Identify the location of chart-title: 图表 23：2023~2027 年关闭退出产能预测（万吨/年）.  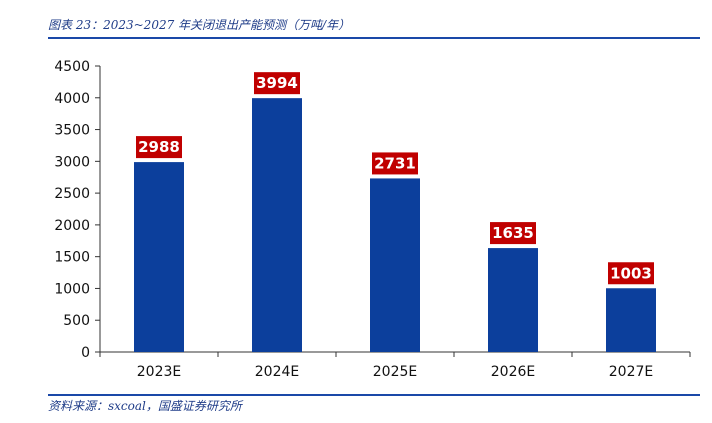
(199, 25).